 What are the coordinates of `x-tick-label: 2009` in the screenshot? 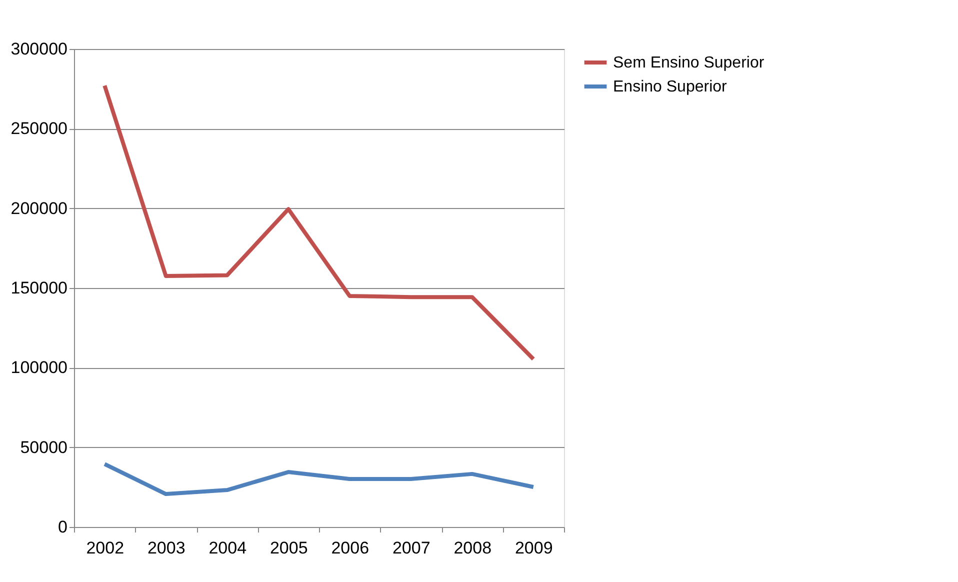 It's located at (533, 548).